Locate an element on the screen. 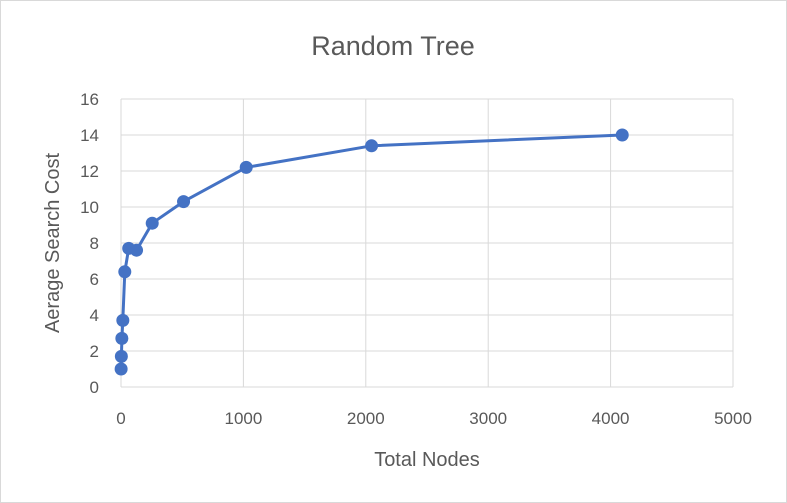 The height and width of the screenshot is (503, 787). y-tick-label: 4 is located at coordinates (94, 315).